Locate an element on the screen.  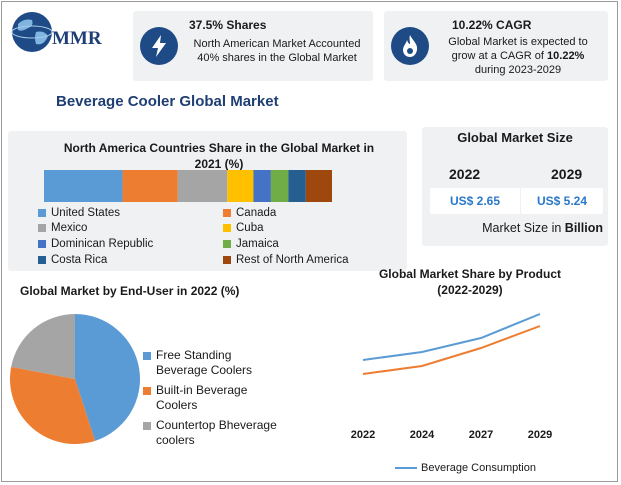
bar-segment-united-states is located at coordinates (83, 186).